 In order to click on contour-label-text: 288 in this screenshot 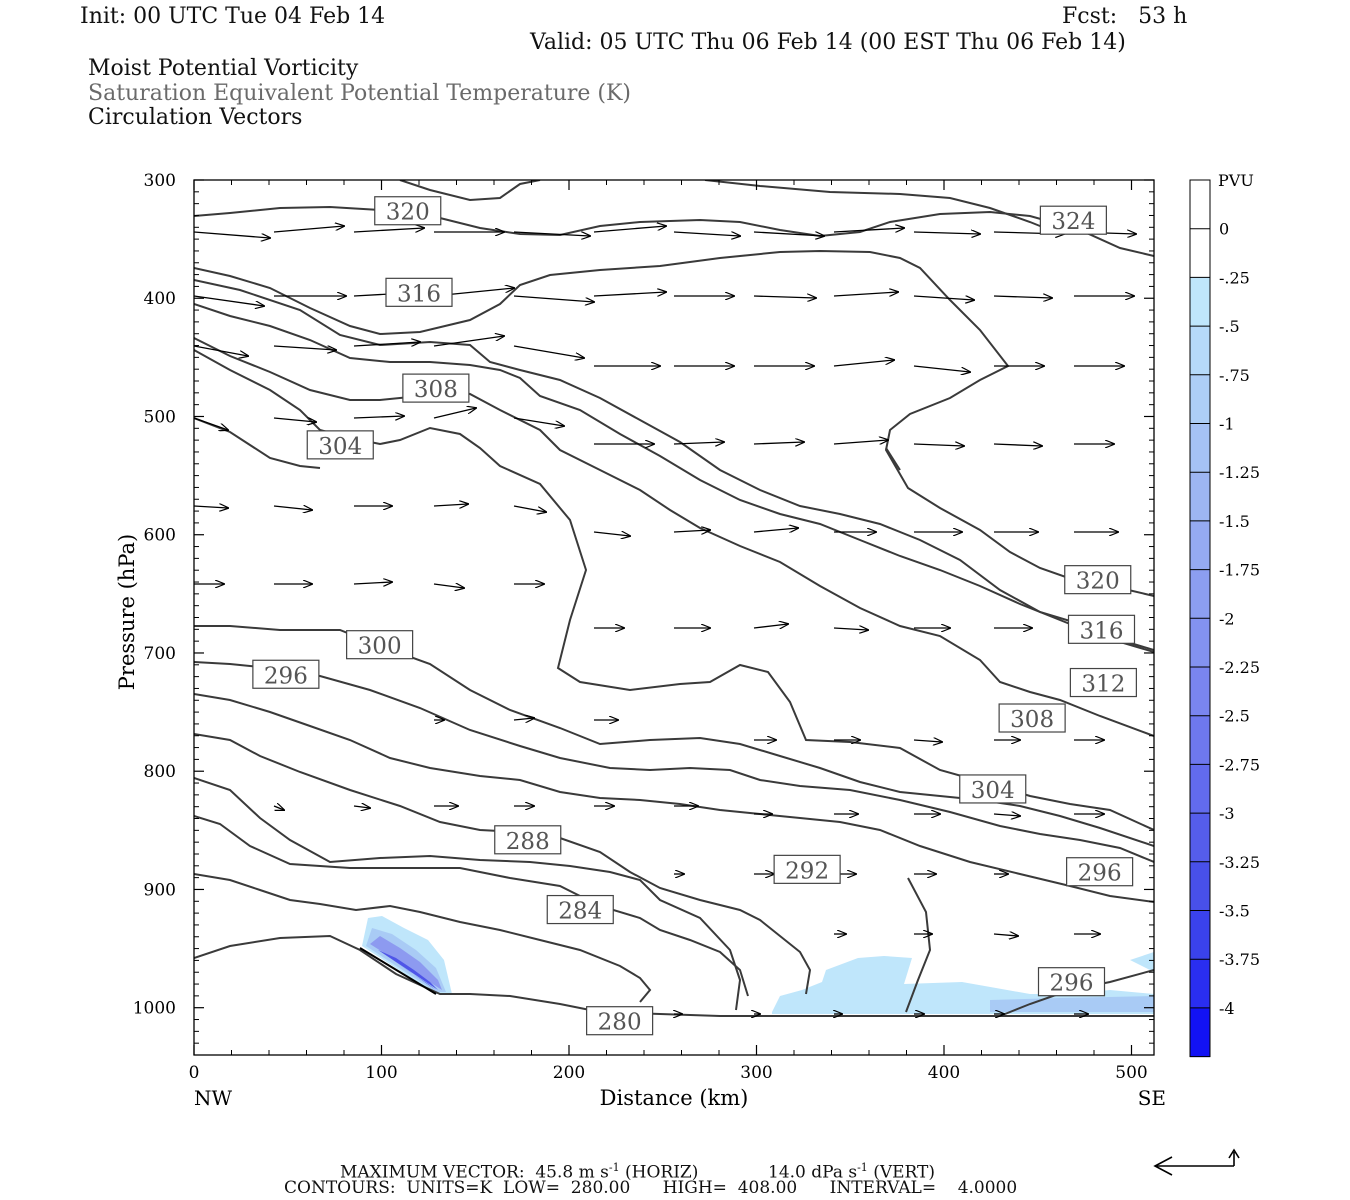, I will do `click(528, 842)`.